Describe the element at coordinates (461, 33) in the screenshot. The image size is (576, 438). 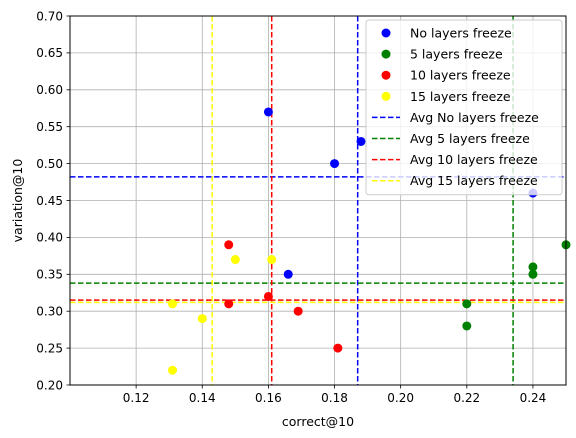
I see `legend-label: No layers freeze` at that location.